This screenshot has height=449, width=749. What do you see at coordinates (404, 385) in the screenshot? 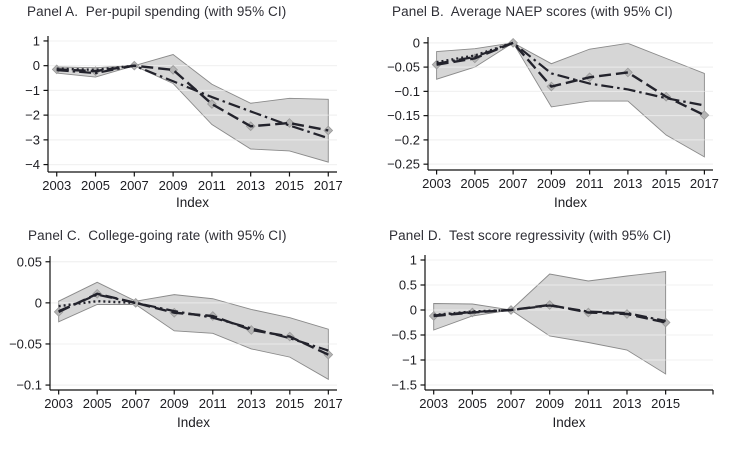
I see `y-tick-label: −1.5` at bounding box center [404, 385].